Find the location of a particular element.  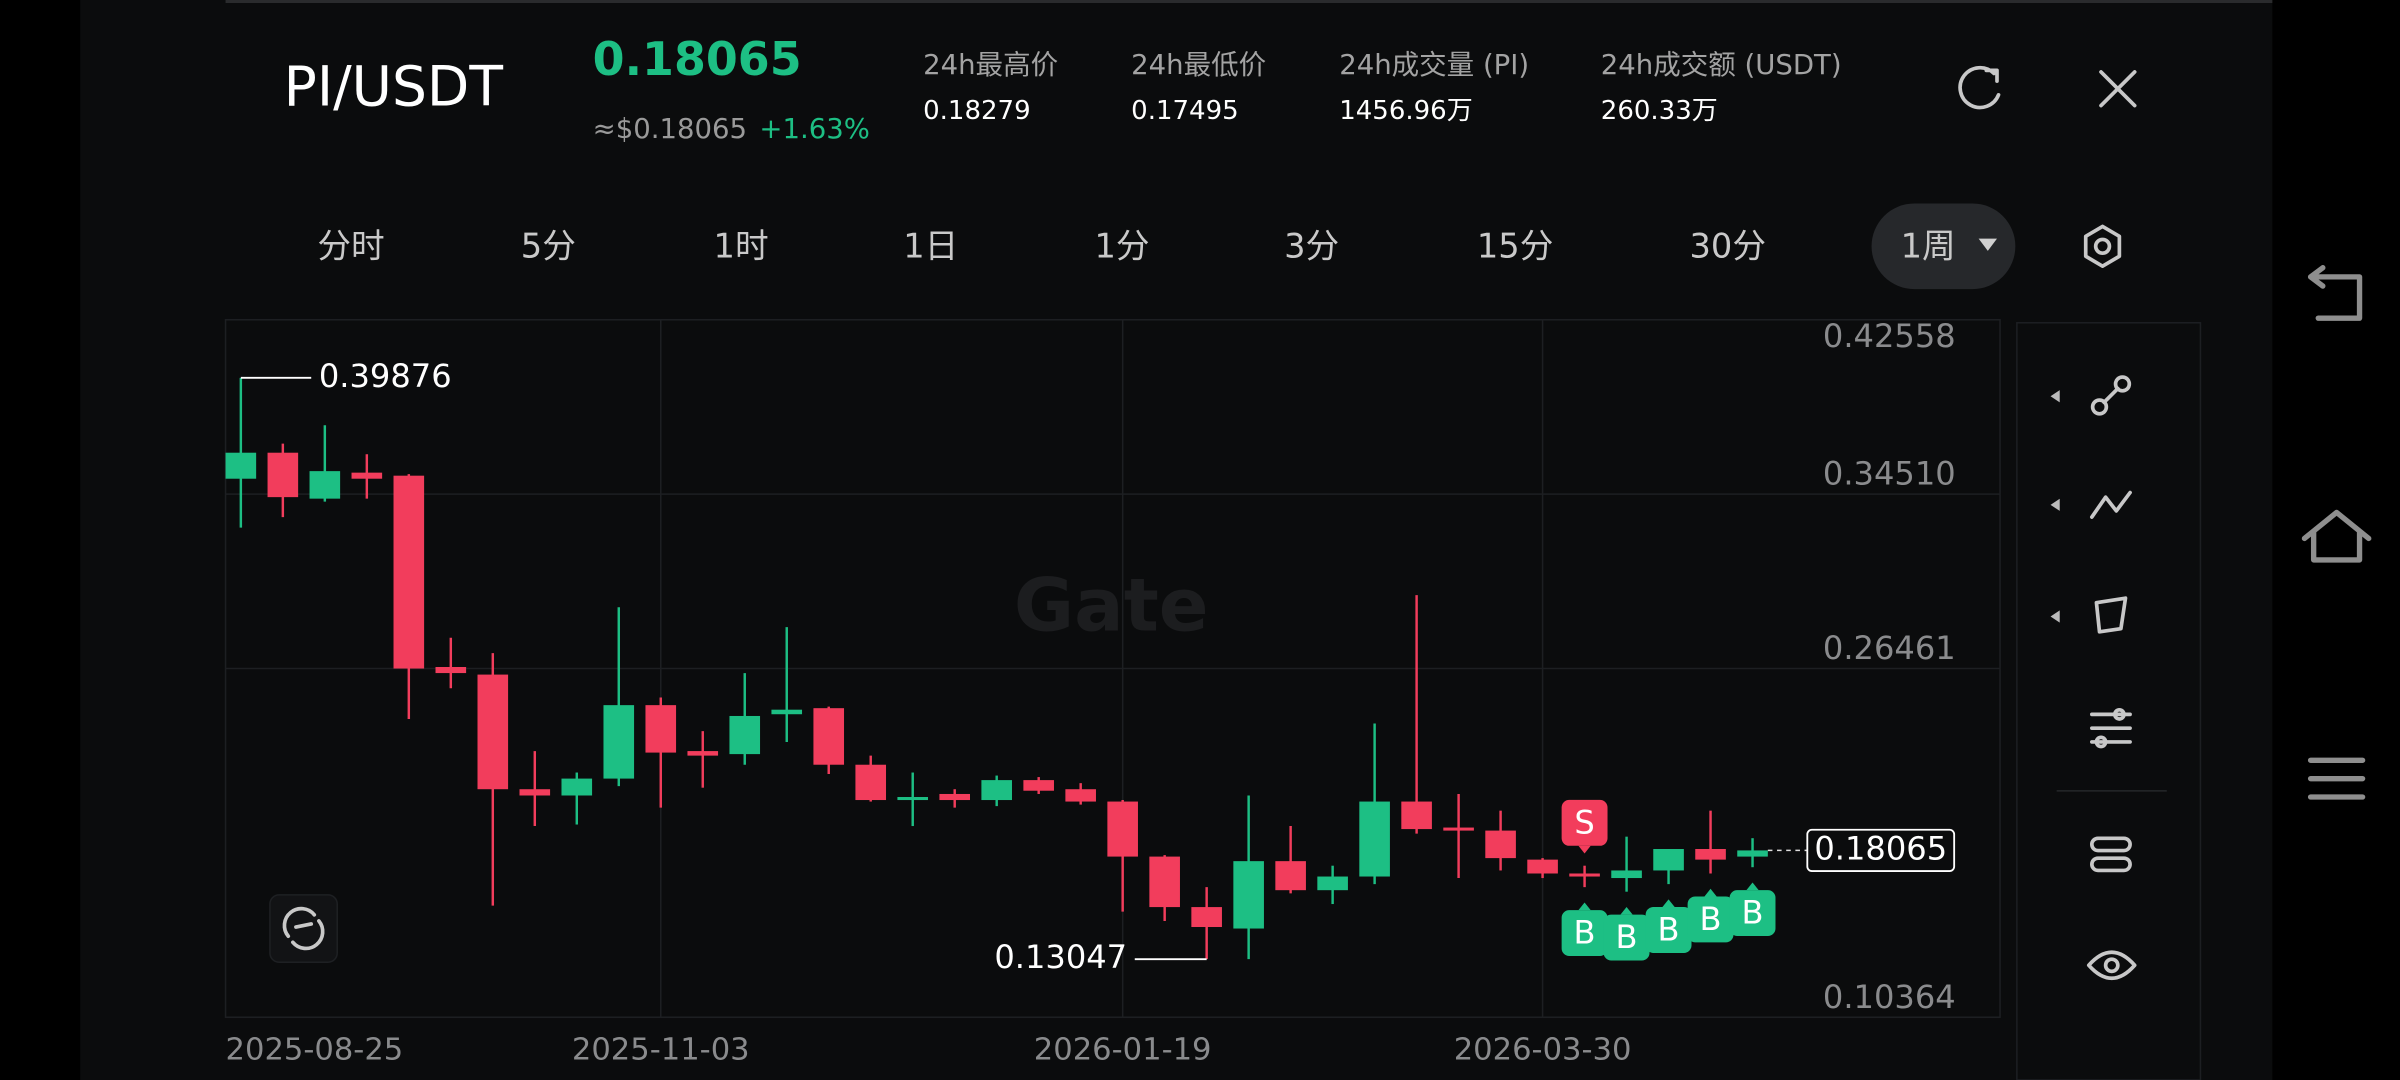

x-tick-label: 2026-03-30 is located at coordinates (1543, 1049).